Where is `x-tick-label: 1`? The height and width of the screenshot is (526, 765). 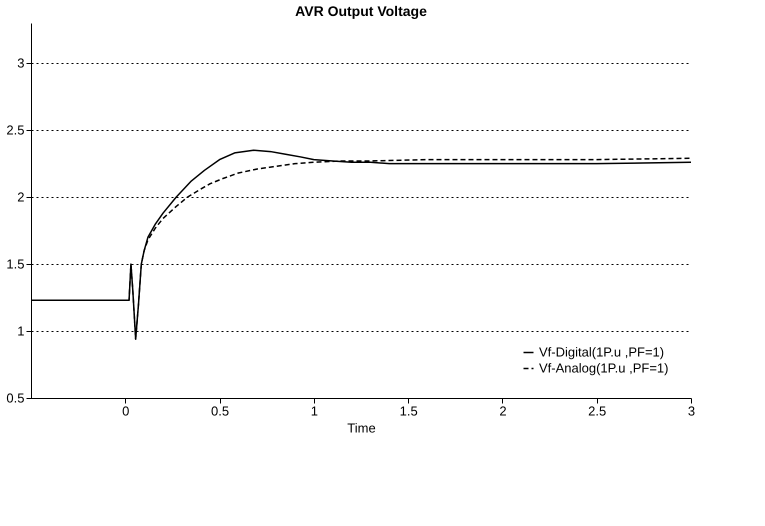
x-tick-label: 1 is located at coordinates (314, 411).